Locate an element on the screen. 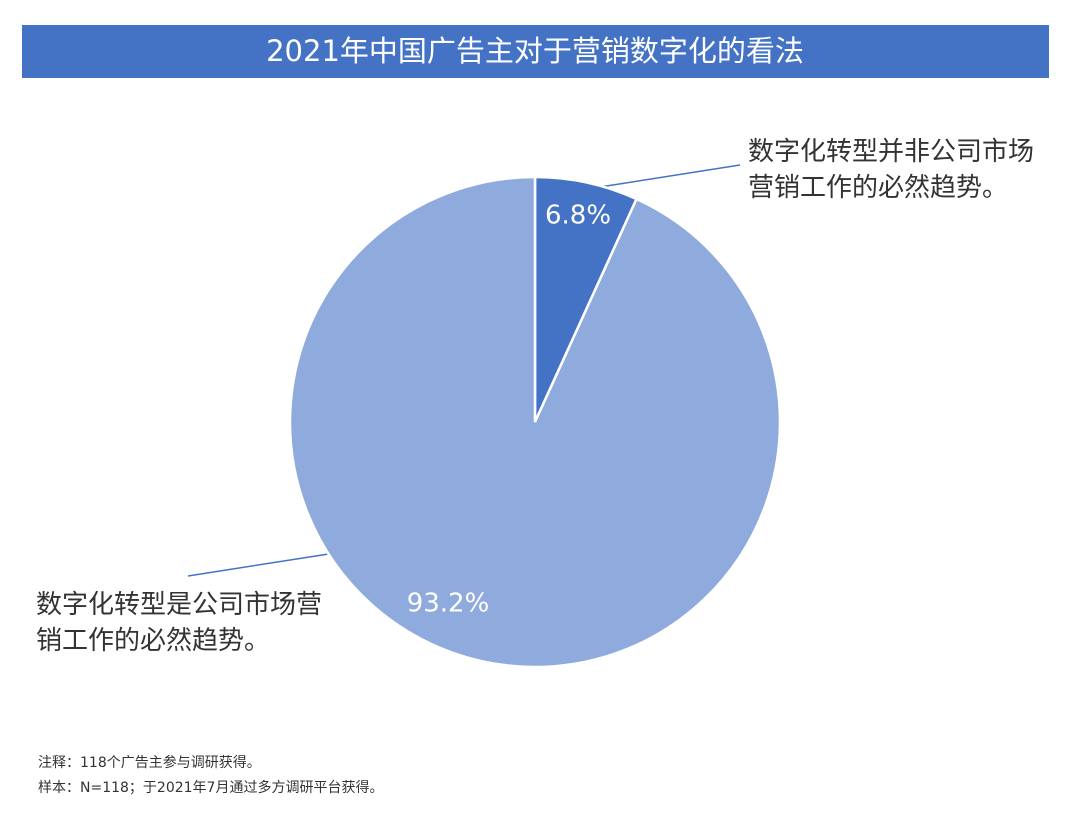  chart-title: 2021年中国广告主对于营销数字化的看法 is located at coordinates (535, 51).